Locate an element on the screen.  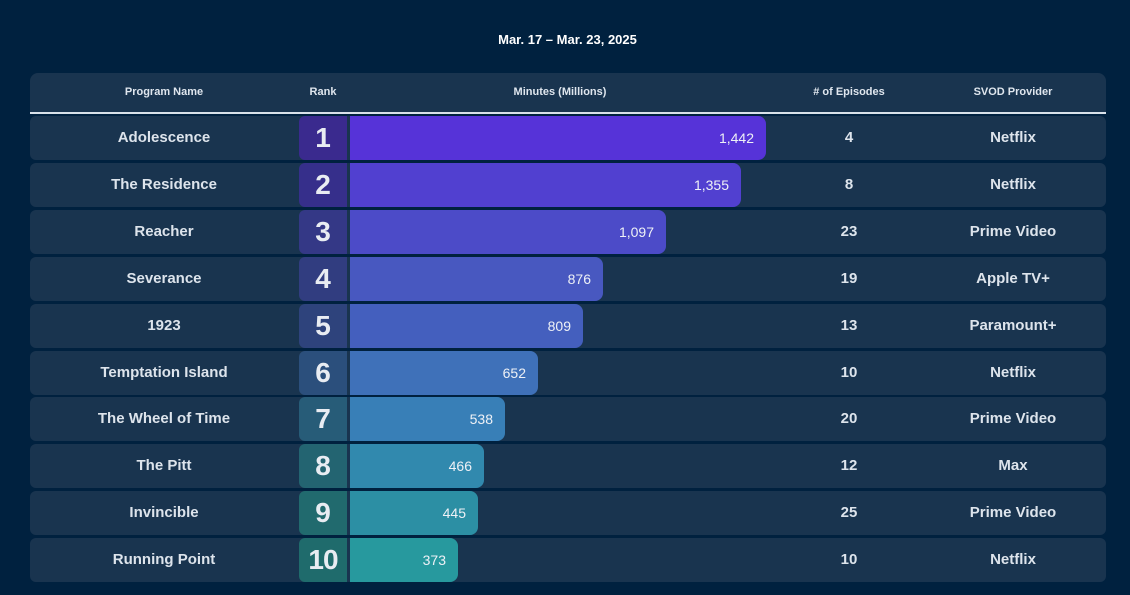
table-row: 1923 5 809 13 Paramount+ is located at coordinates (568, 325).